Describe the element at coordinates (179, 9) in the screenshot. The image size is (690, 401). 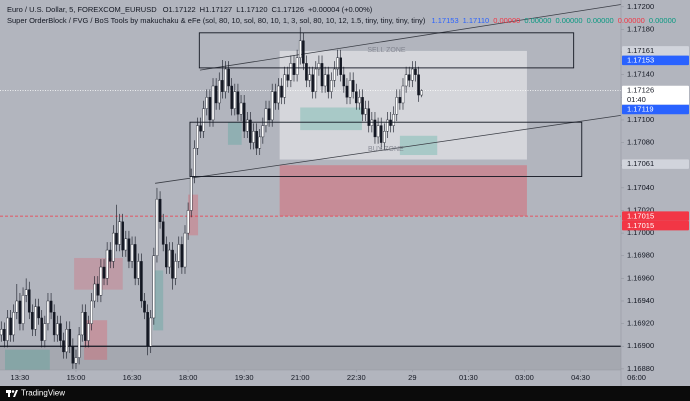
I see `ohlc-value: O1.17122` at that location.